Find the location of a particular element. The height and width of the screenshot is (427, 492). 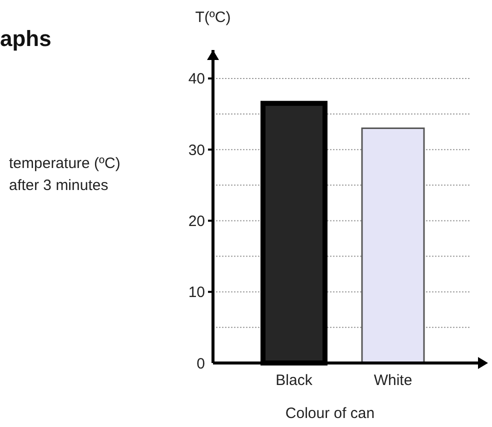

y-tick-label: 10 is located at coordinates (196, 293).